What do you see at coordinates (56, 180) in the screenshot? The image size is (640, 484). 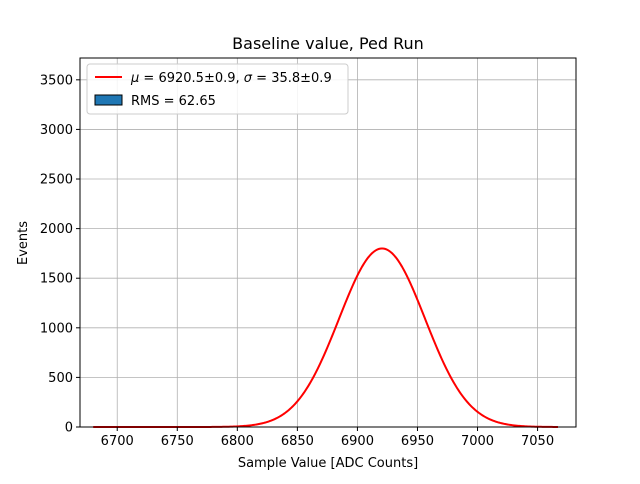 I see `y-tick-label: 2500` at bounding box center [56, 180].